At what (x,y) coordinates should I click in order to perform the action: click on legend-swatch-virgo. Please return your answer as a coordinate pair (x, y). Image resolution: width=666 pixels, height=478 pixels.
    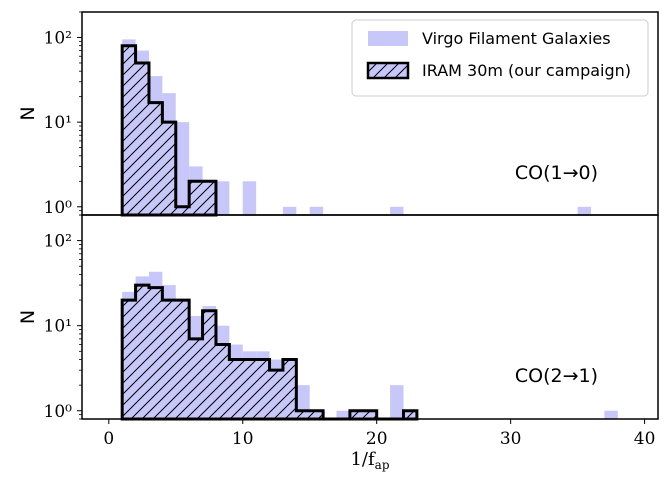
    Looking at the image, I should click on (388, 38).